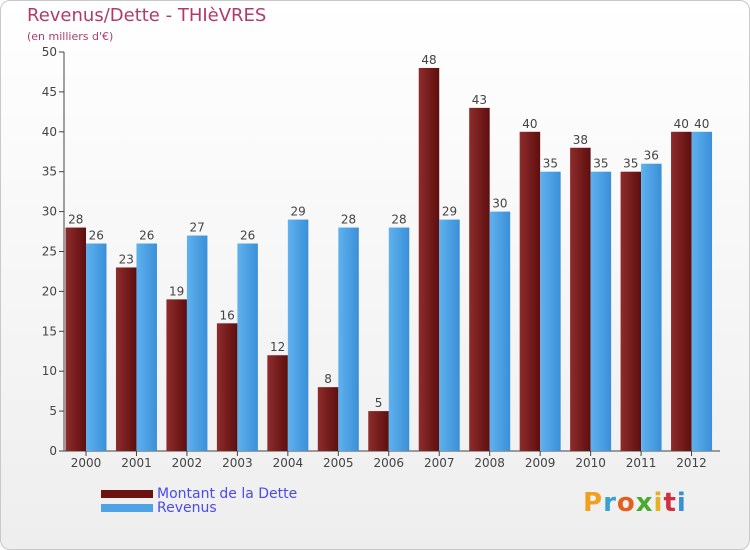  Describe the element at coordinates (651, 156) in the screenshot. I see `data-label-revenus: 36` at that location.